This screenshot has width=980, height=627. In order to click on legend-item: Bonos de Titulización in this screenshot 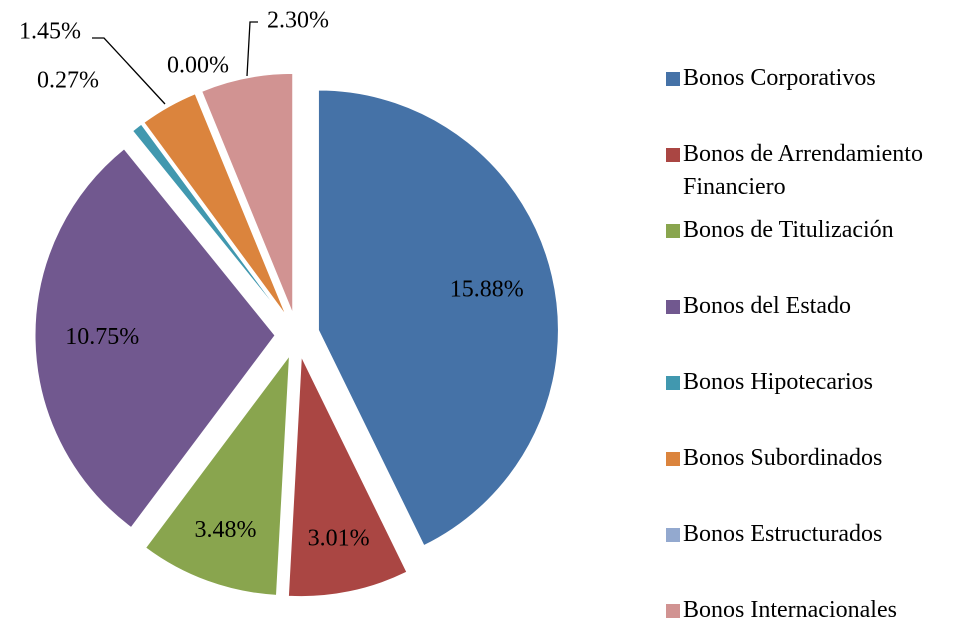, I will do `click(821, 230)`.